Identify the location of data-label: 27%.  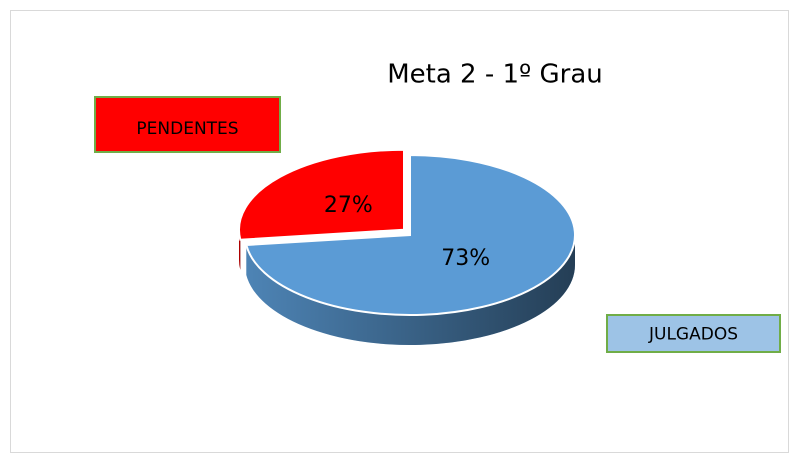
(348, 205).